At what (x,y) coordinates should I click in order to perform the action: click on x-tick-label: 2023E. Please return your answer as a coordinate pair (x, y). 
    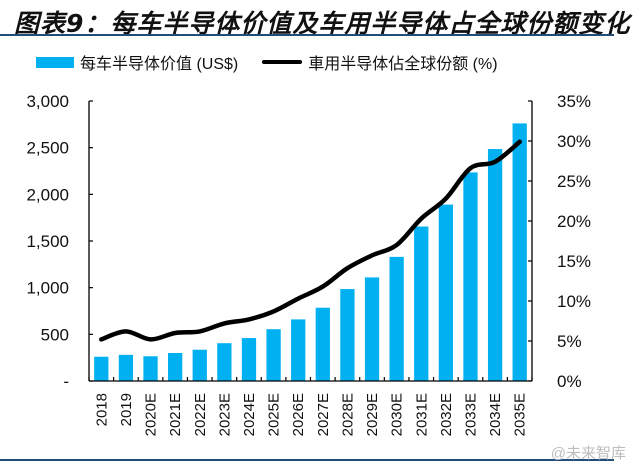
    Looking at the image, I should click on (224, 414).